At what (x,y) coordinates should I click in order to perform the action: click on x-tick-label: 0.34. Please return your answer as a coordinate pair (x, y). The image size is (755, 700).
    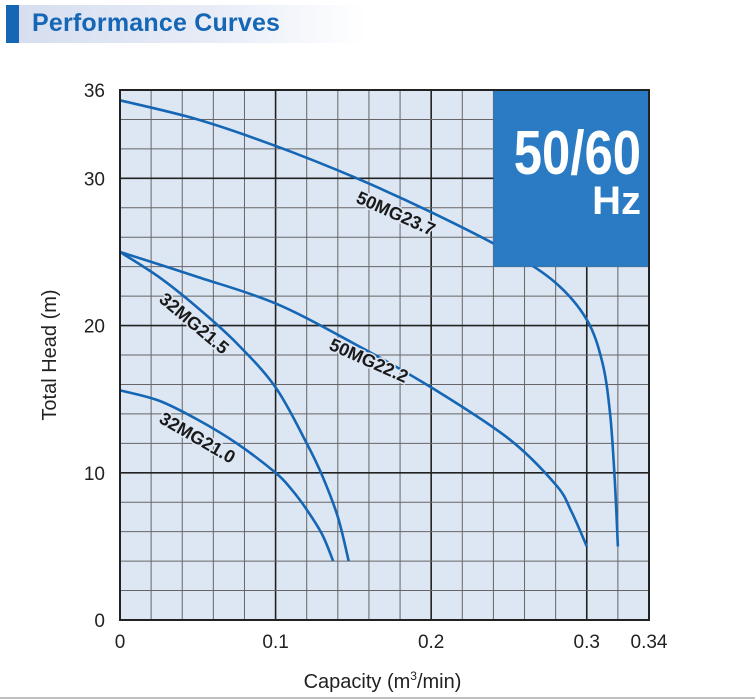
    Looking at the image, I should click on (649, 642).